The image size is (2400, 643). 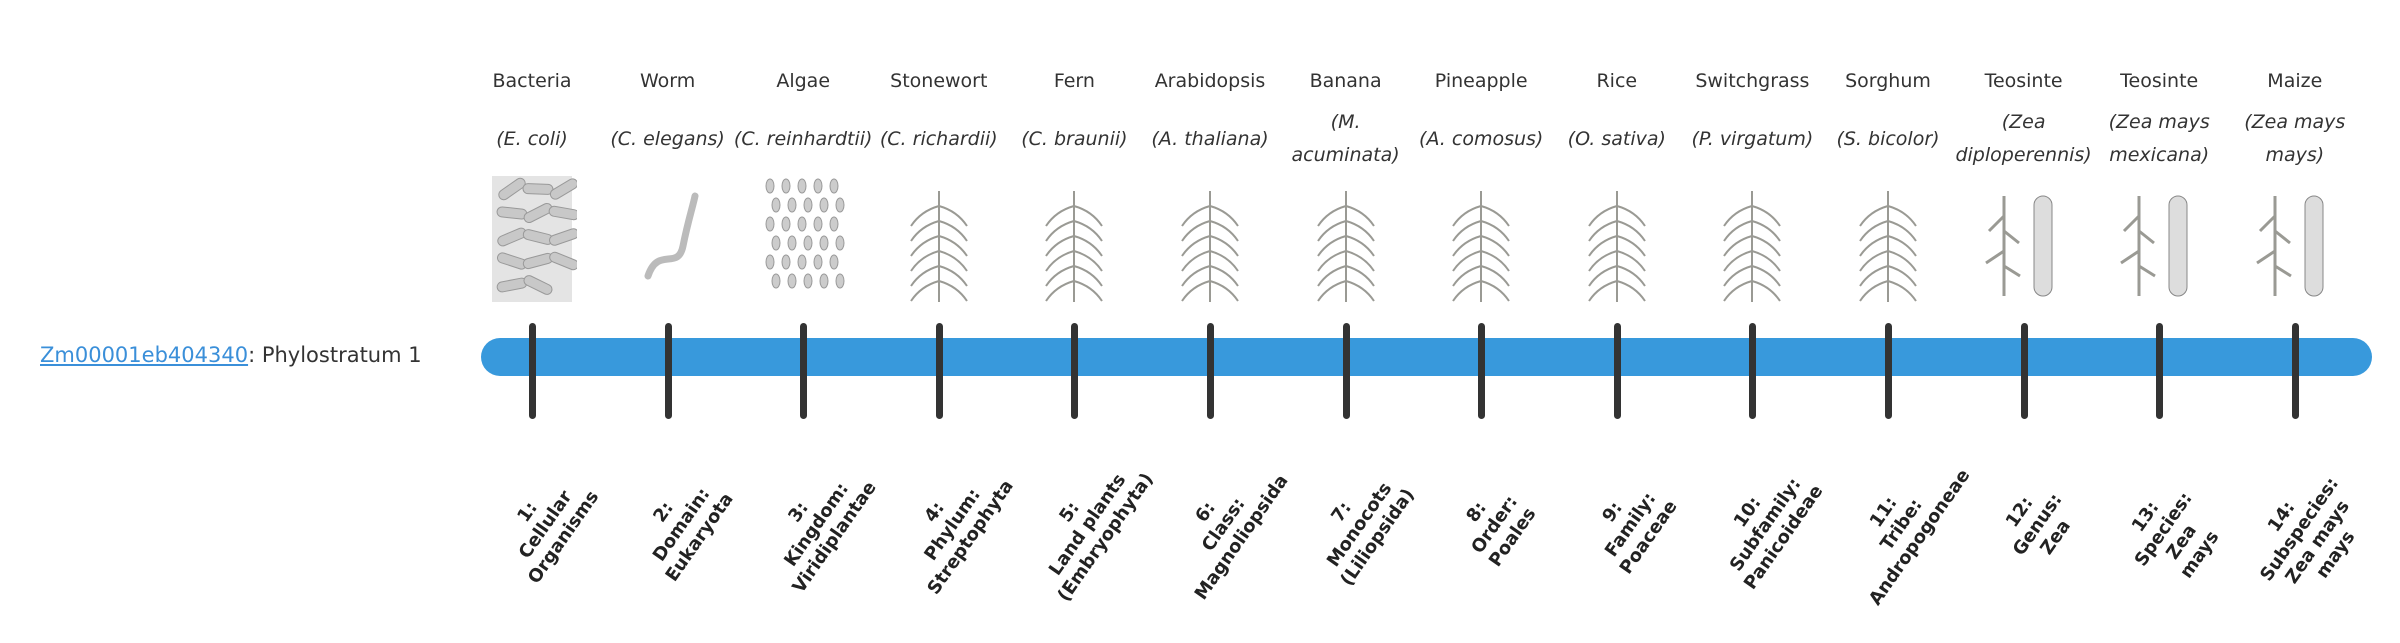 I want to click on organism-species-wrap: (O. sativa), so click(x=1617, y=139).